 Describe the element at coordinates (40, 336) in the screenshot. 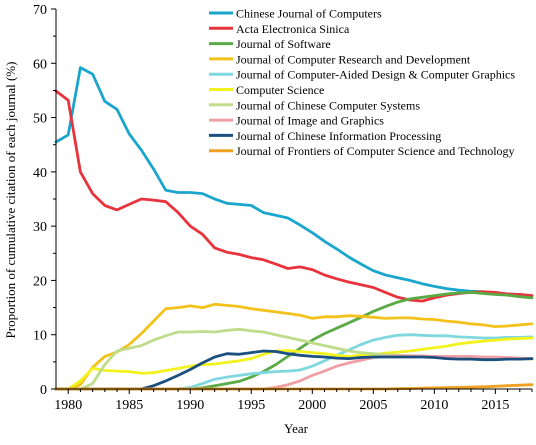

I see `y-tick-label: 10` at that location.